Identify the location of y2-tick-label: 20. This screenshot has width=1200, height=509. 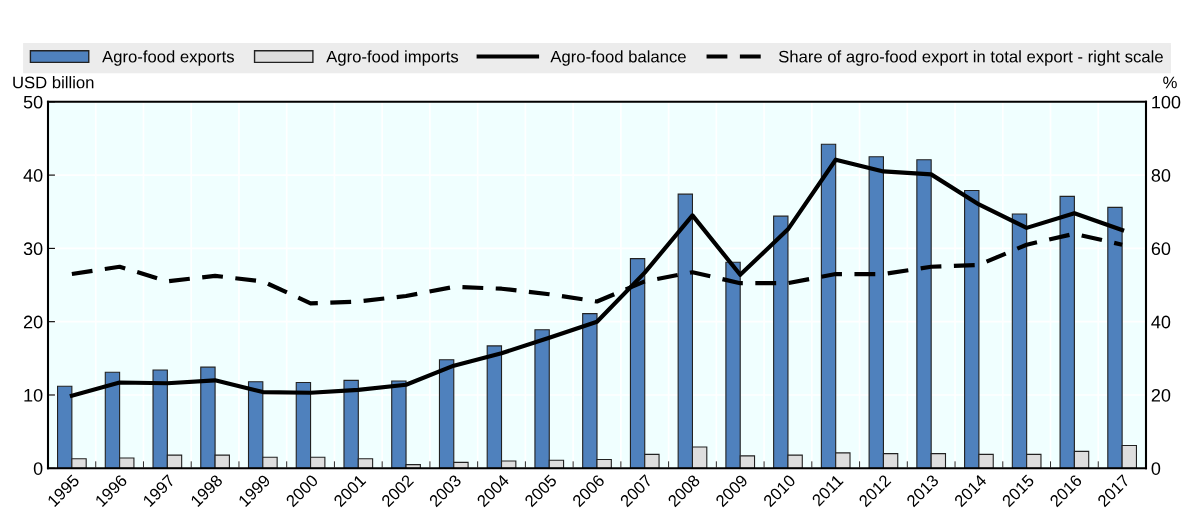
(1161, 395).